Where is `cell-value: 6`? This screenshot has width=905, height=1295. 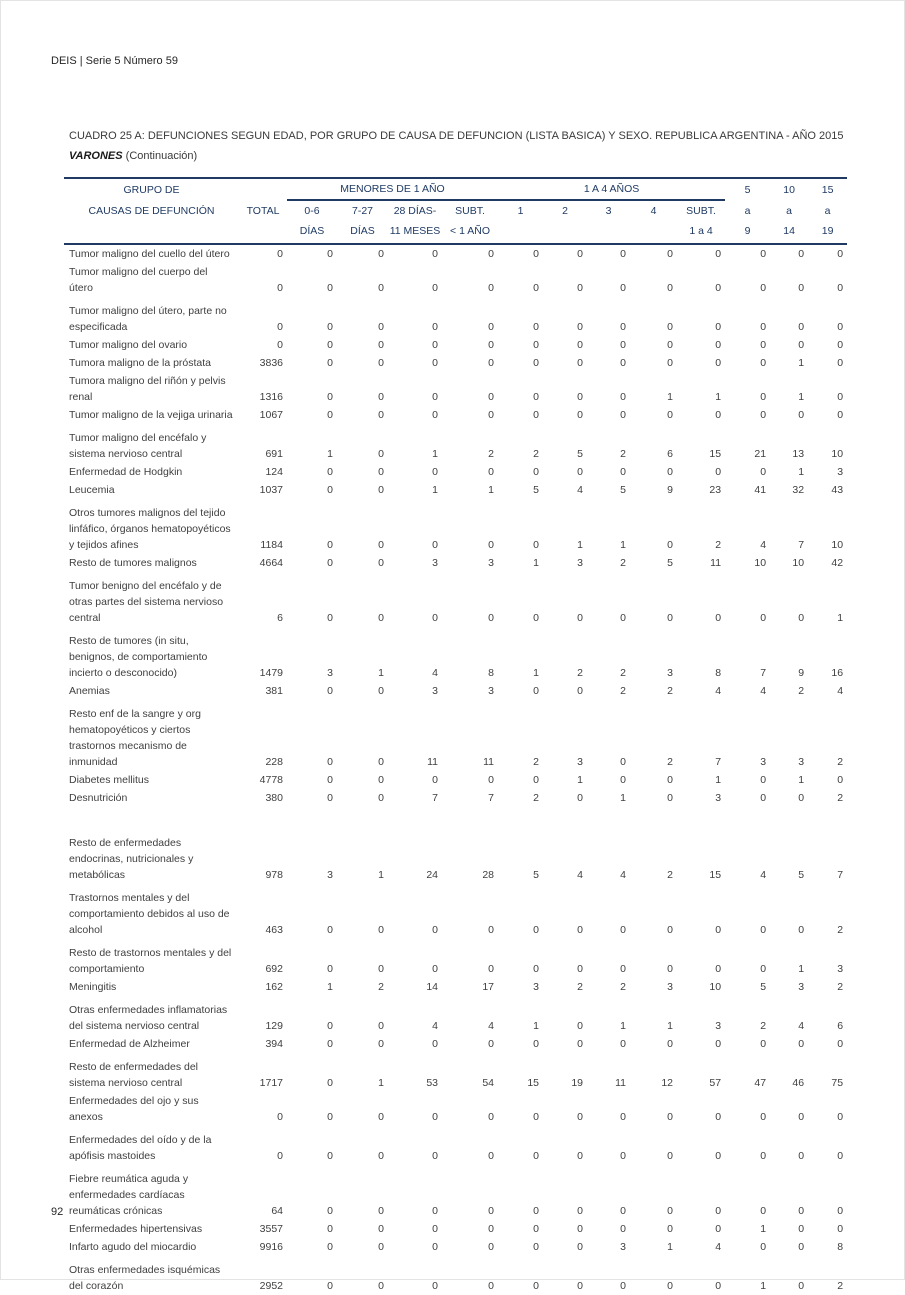 cell-value: 6 is located at coordinates (840, 1026).